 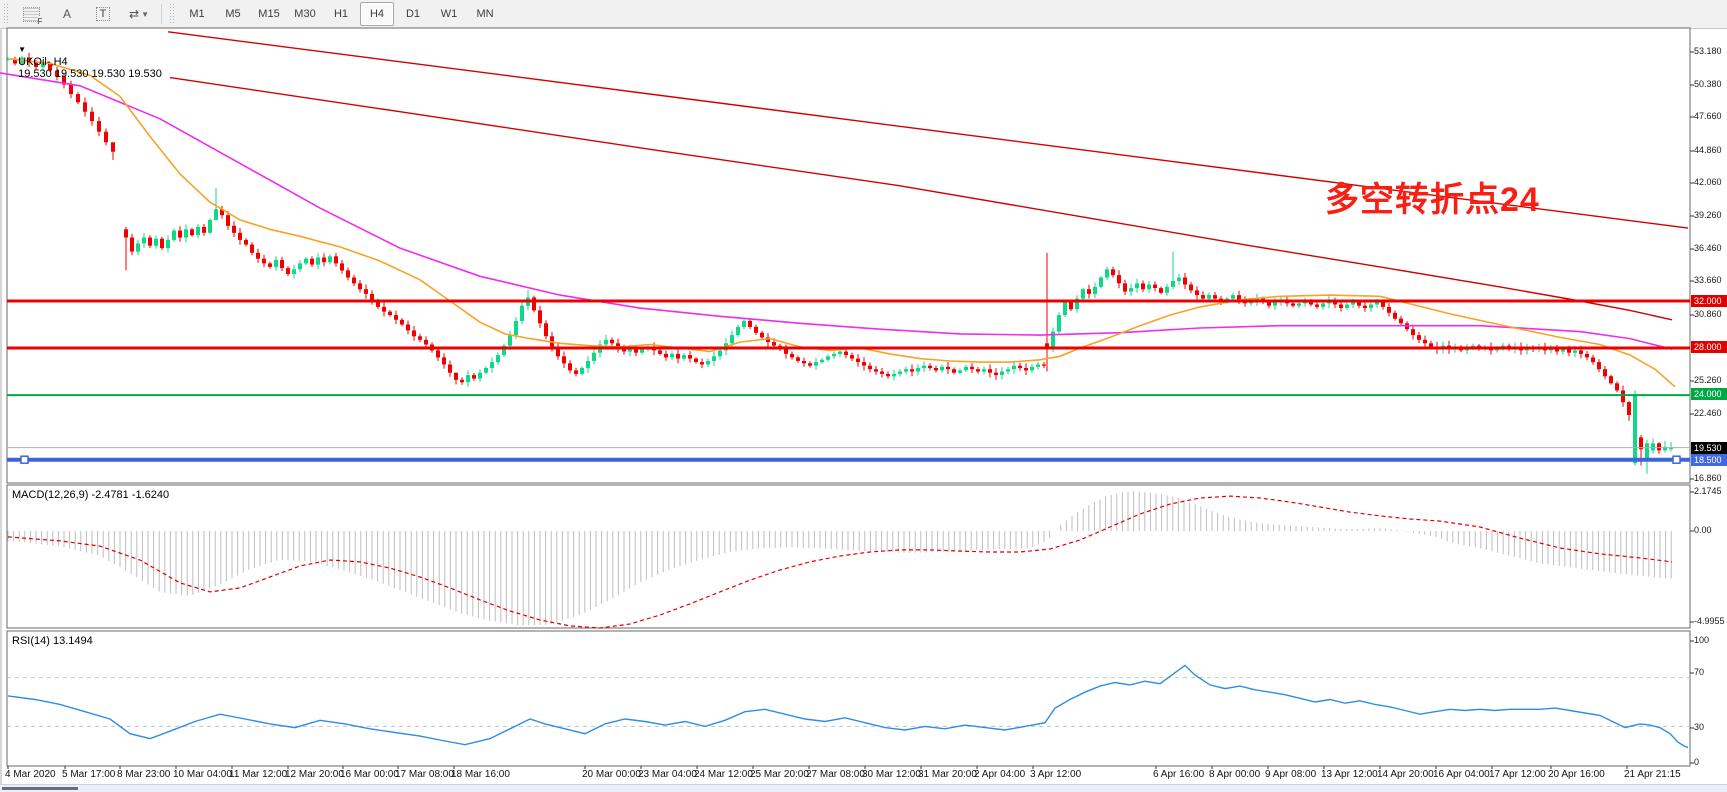 I want to click on price-badge-18.500: 18.500, so click(x=1709, y=460).